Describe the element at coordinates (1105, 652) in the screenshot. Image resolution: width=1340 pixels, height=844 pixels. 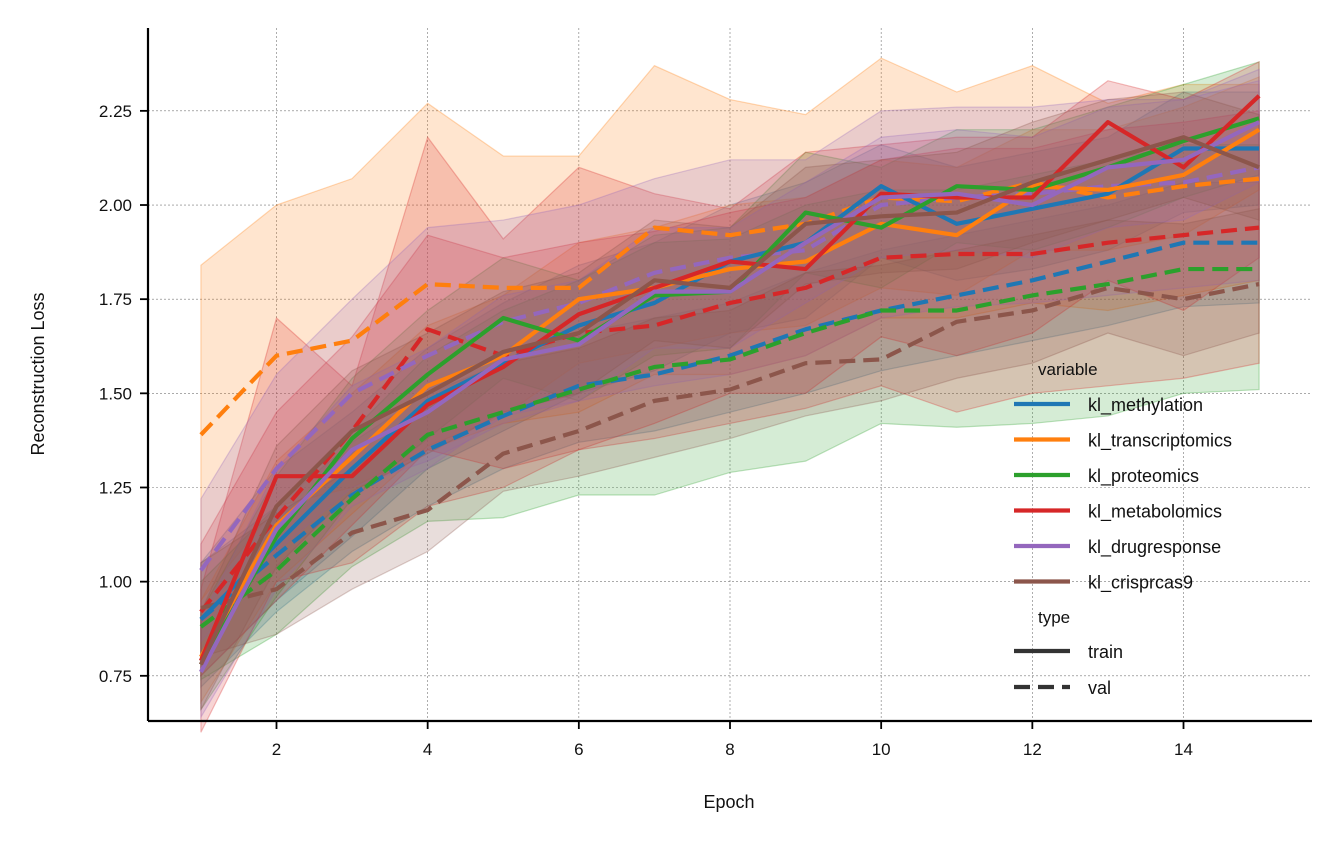
I see `legend-label-train: train` at that location.